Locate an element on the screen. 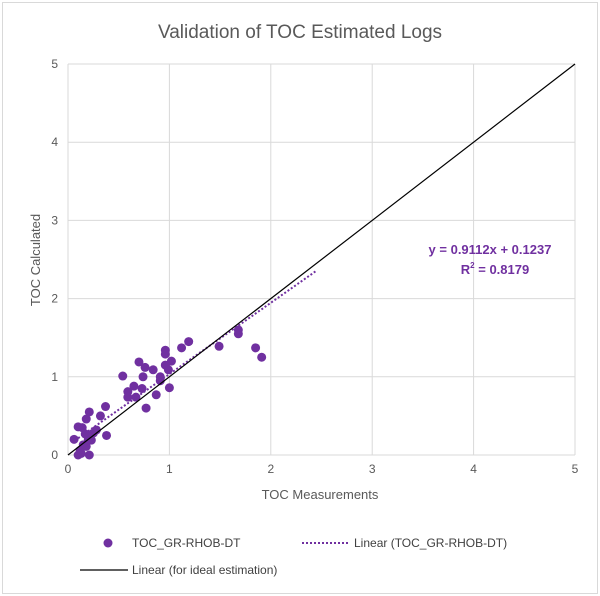  legend-label-trendline: Linear (TOC_GR-RHOB-DT) is located at coordinates (430, 543).